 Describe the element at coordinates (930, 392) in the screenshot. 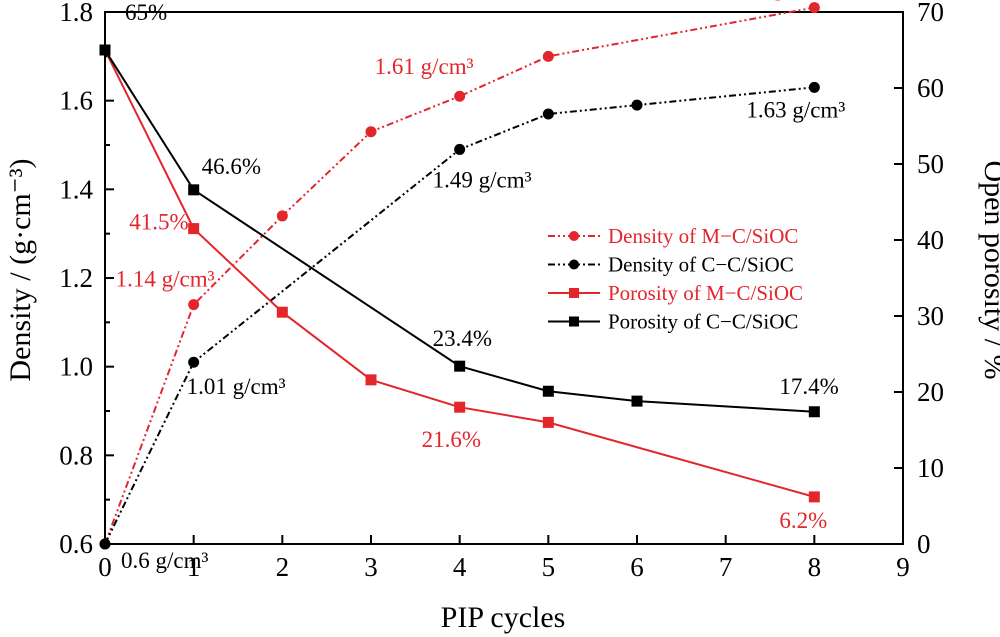

I see `y-right-tick-label: 20` at that location.